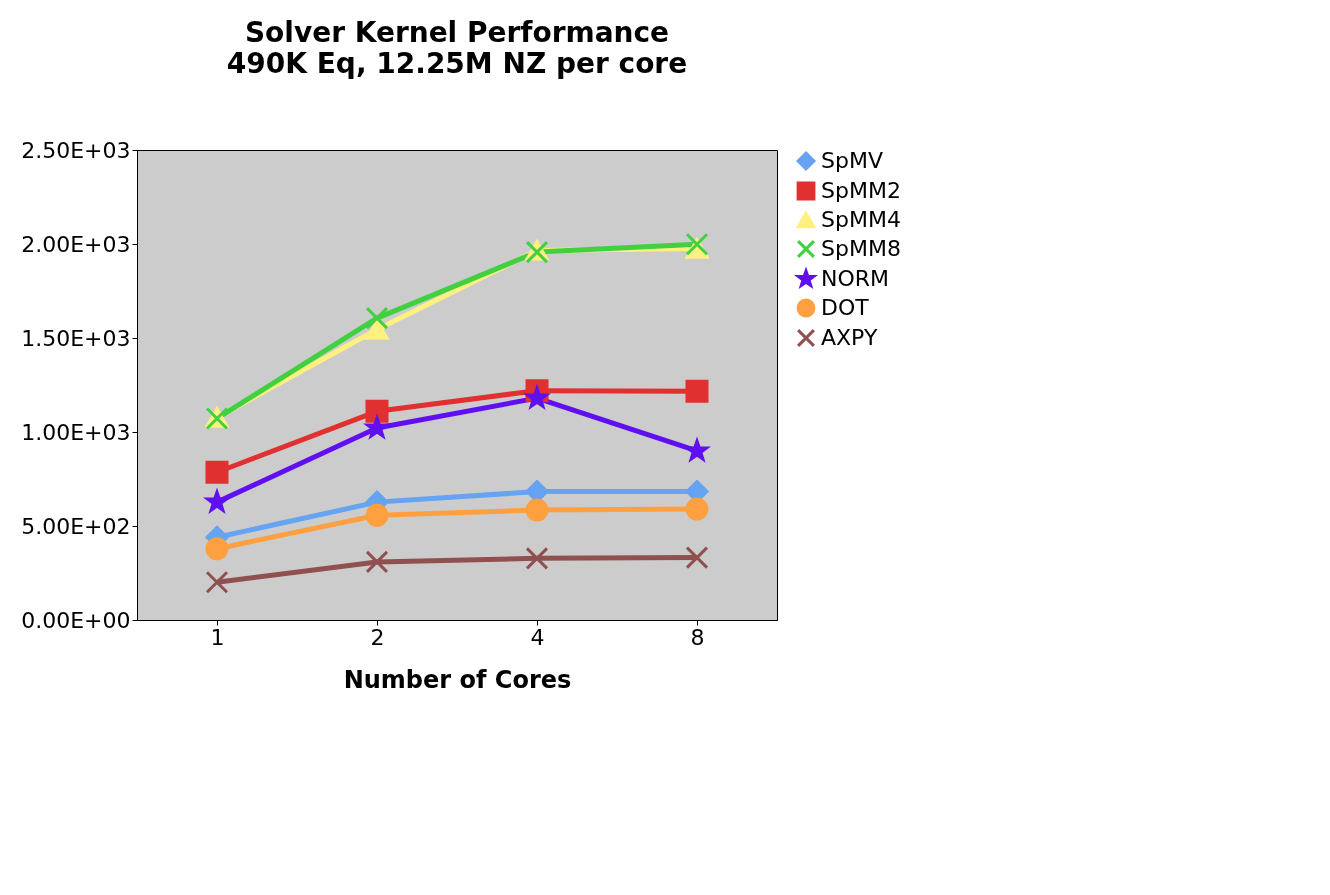 The width and height of the screenshot is (1330, 895). What do you see at coordinates (861, 248) in the screenshot?
I see `legend-label: SpMM8` at bounding box center [861, 248].